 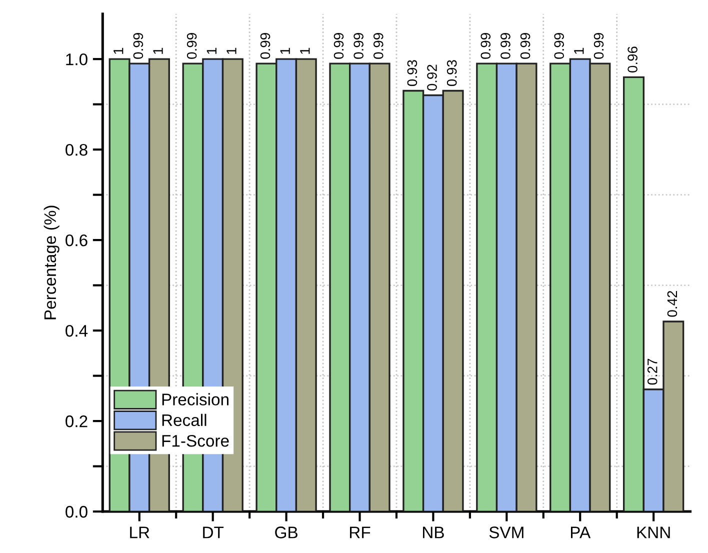 What do you see at coordinates (195, 440) in the screenshot?
I see `legend-label: F1-Score` at bounding box center [195, 440].